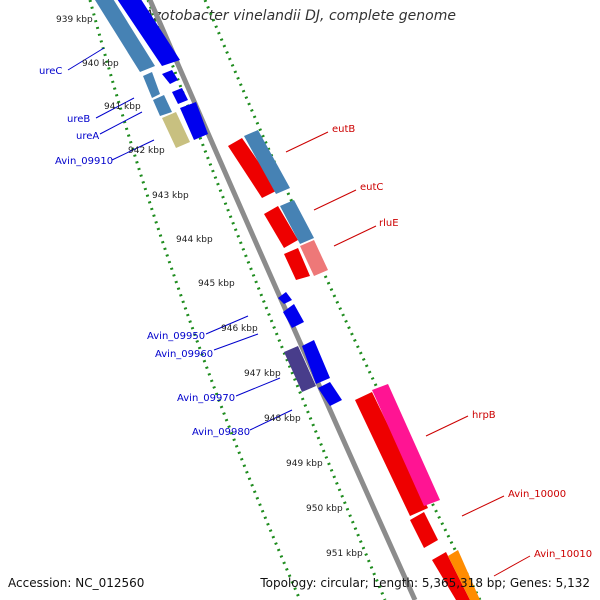 The image size is (600, 600). Describe the element at coordinates (146, 151) in the screenshot. I see `tick-942-kbp: 942 kbp` at that location.